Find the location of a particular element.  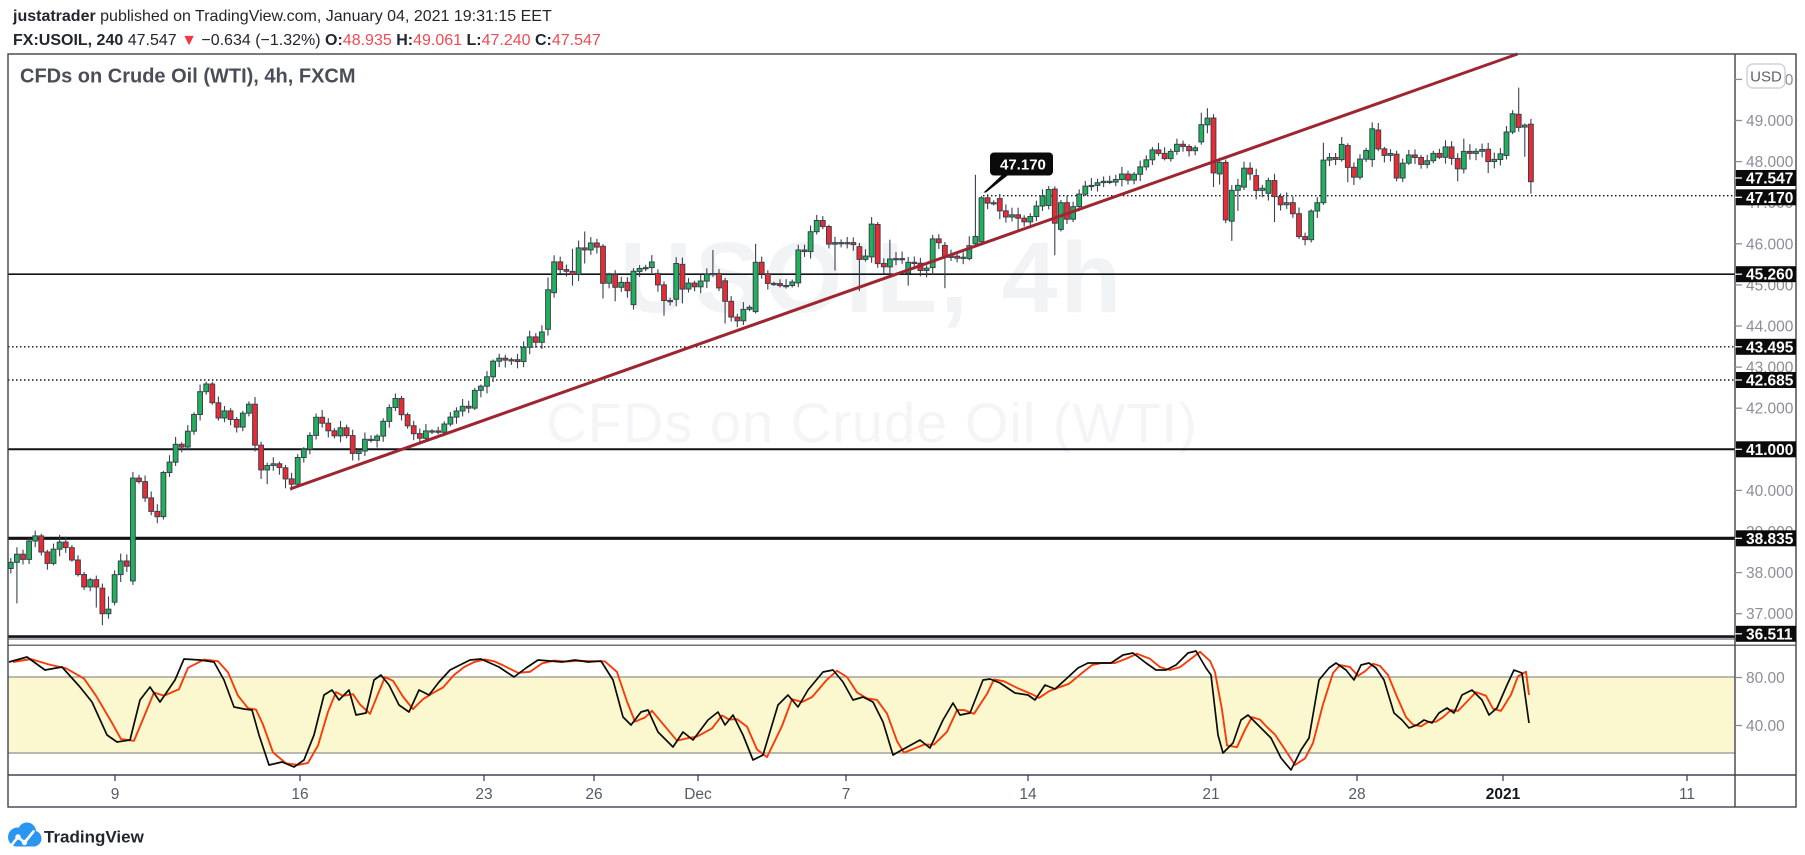

svg-text: 26 is located at coordinates (593, 794).